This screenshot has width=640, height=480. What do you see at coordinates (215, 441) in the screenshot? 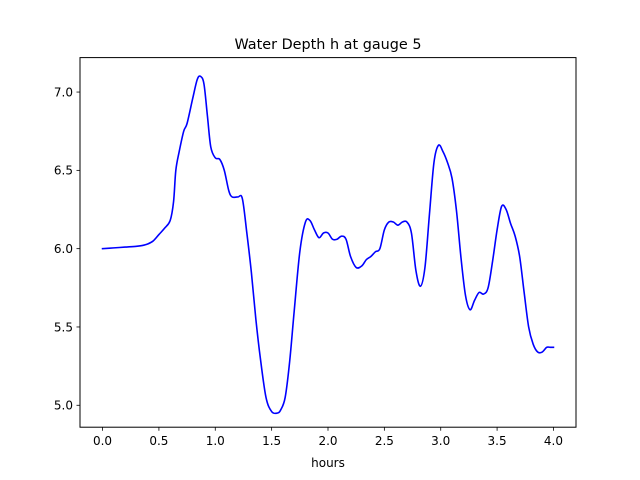
I see `x-tick-label: 1.0` at bounding box center [215, 441].